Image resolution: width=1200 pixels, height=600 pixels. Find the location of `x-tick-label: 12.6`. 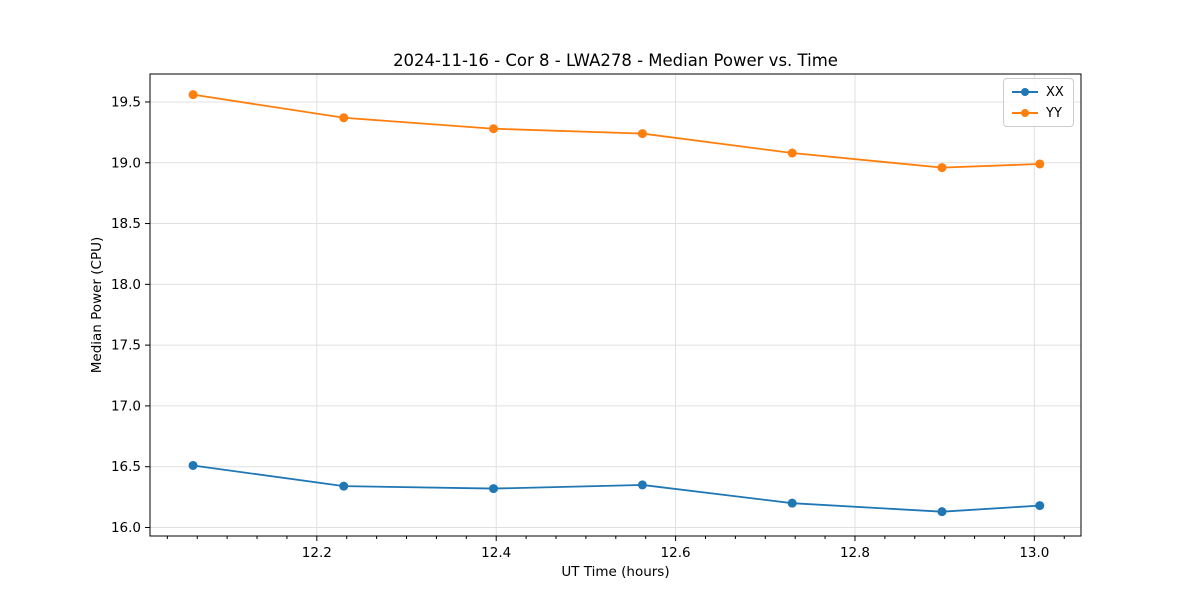

x-tick-label: 12.6 is located at coordinates (676, 553).